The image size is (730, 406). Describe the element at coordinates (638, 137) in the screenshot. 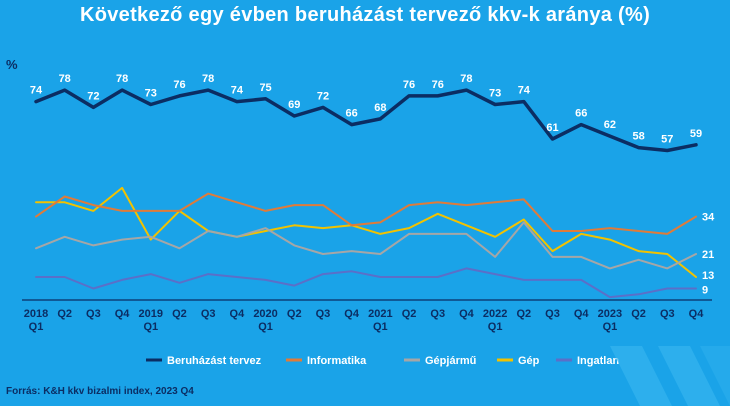

I see `data-label: 58` at that location.